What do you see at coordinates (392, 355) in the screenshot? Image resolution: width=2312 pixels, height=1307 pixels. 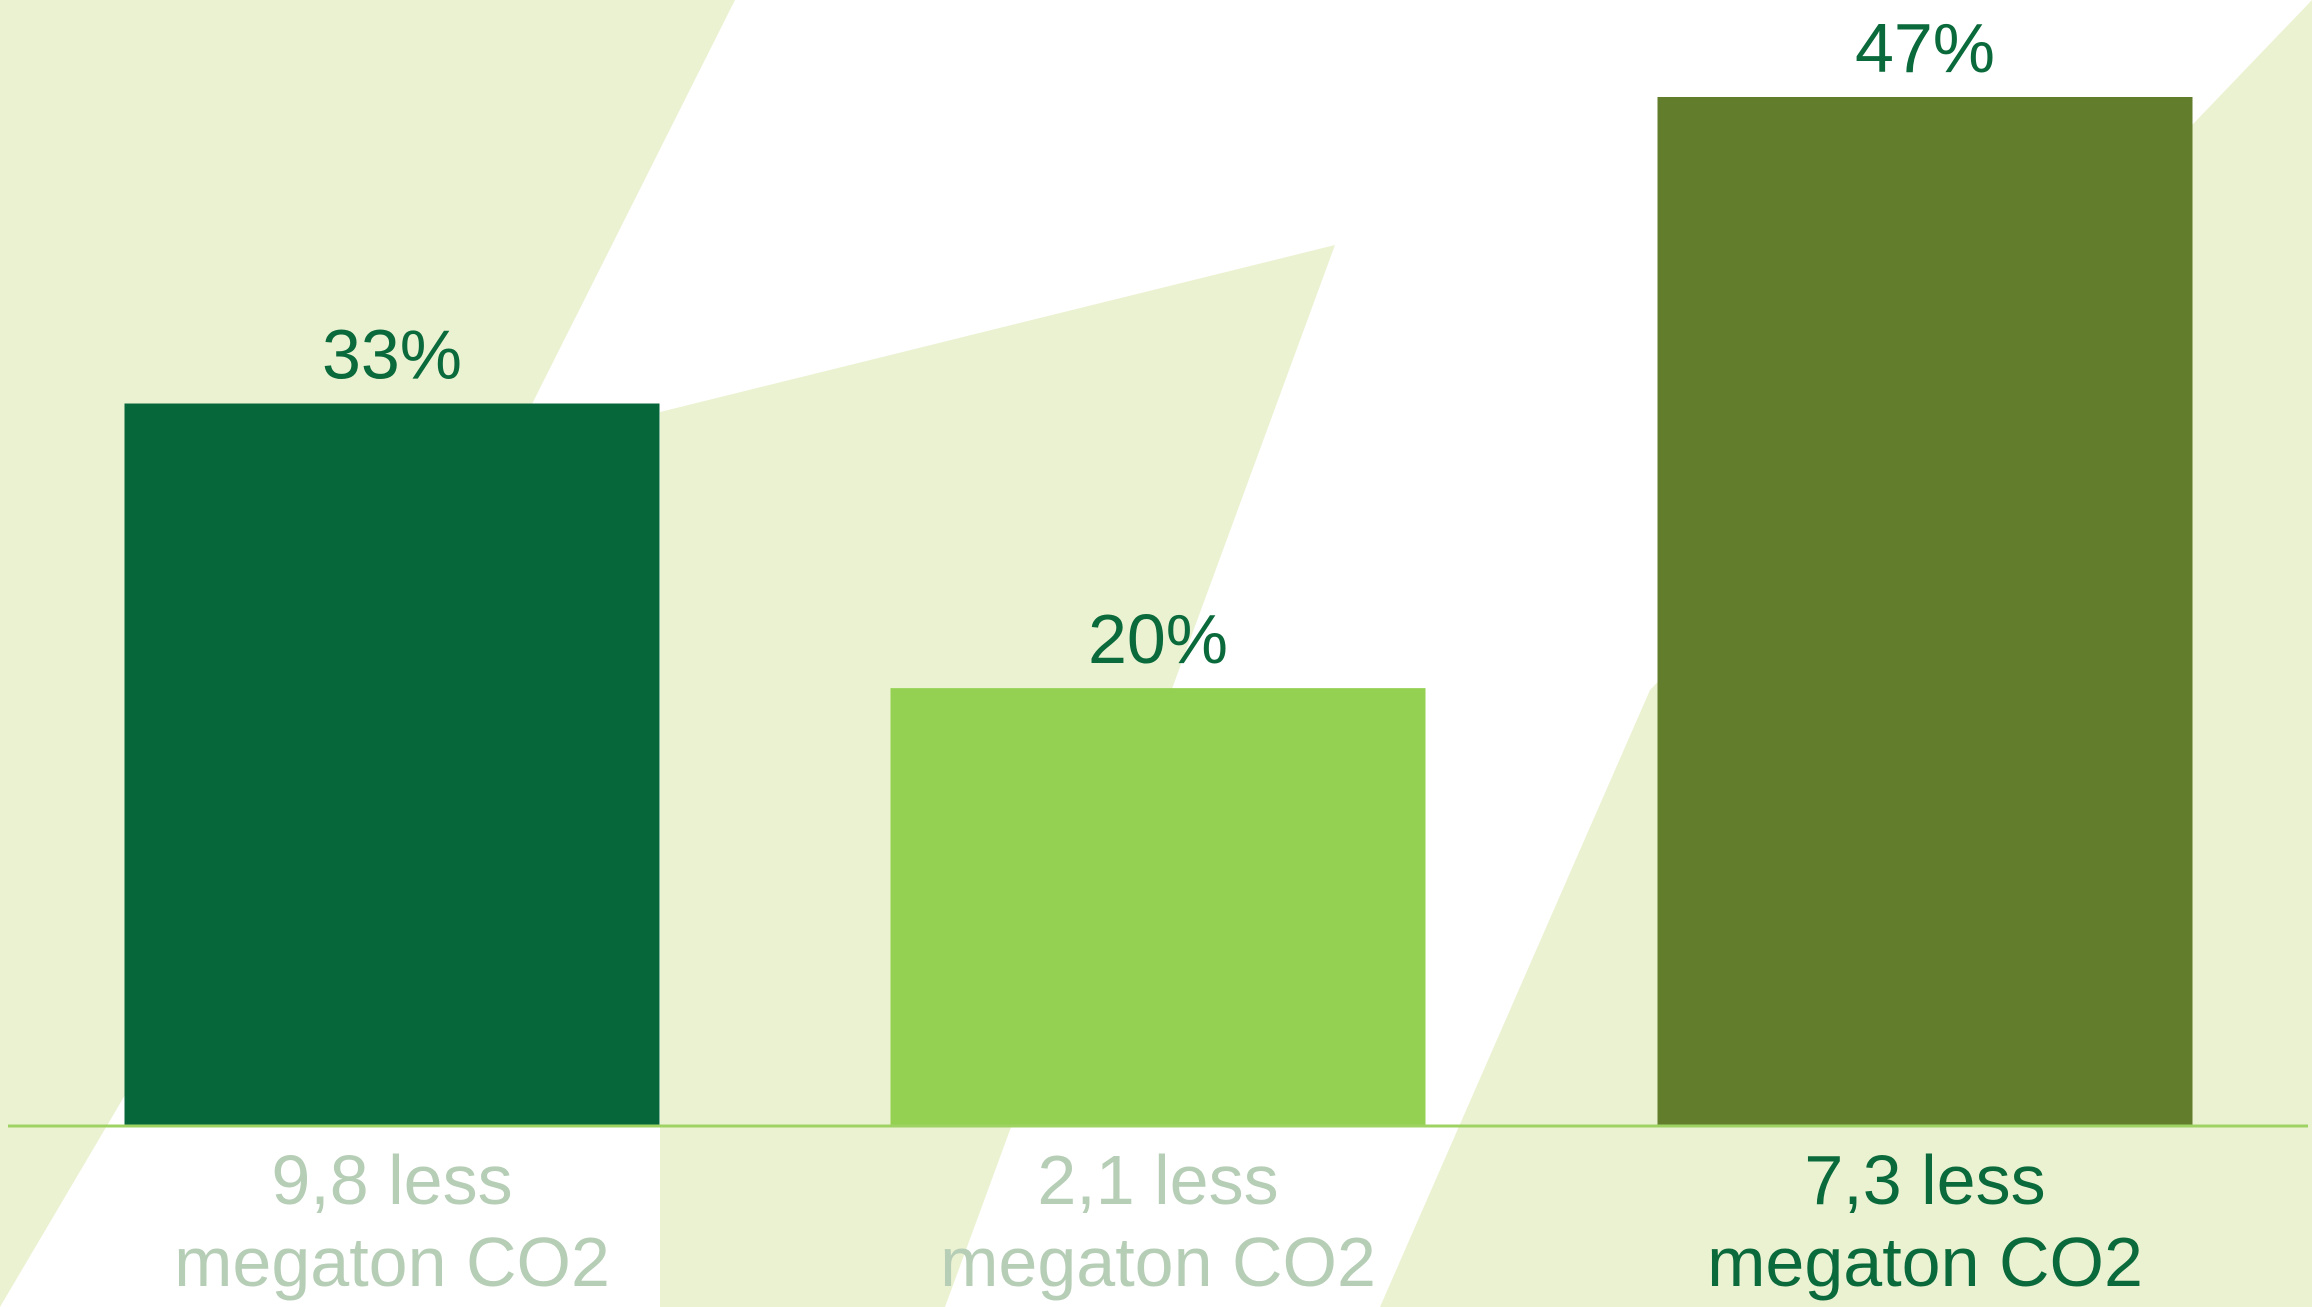 I see `bar-value-label-1: 33%` at bounding box center [392, 355].